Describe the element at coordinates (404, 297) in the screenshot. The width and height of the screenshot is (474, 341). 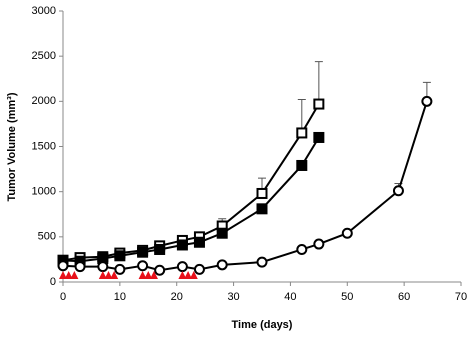
I see `x-tick-label: 60` at that location.